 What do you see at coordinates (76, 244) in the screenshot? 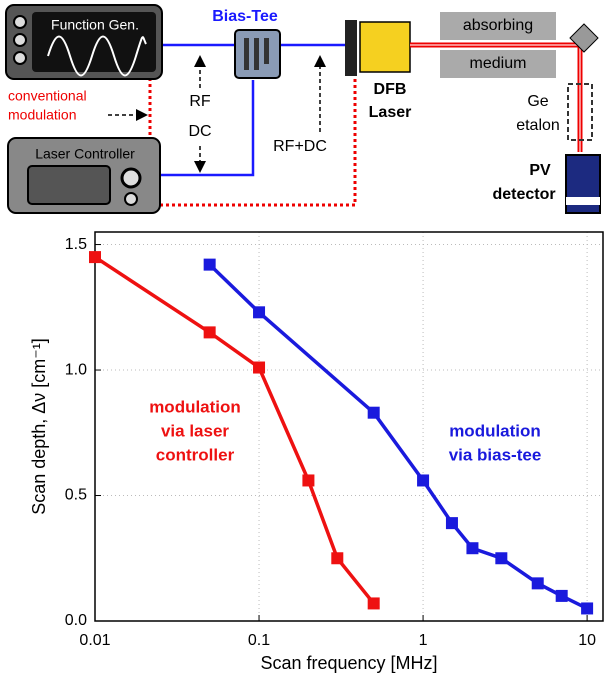
I see `y-tick-label: 1.5` at bounding box center [76, 244].